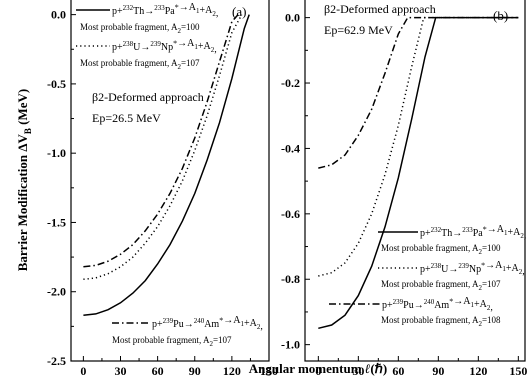 This screenshot has width=531, height=378. Describe the element at coordinates (126, 118) in the screenshot. I see `panel-a-energy-label: Ep=26.5 MeV` at that location.